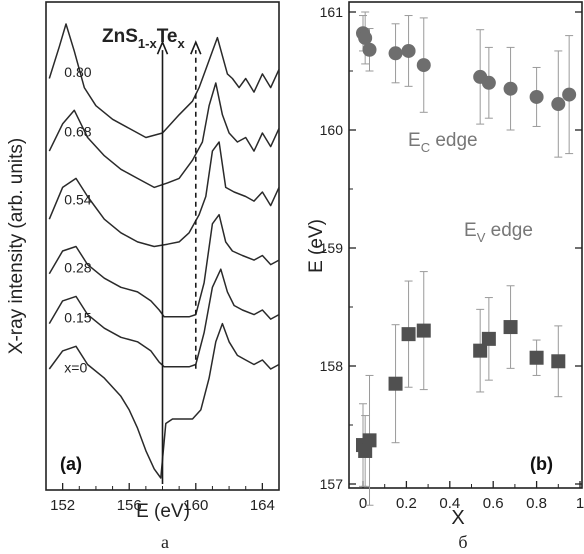 The height and width of the screenshot is (554, 584). What do you see at coordinates (332, 130) in the screenshot?
I see `y-tick-label: 160` at bounding box center [332, 130].